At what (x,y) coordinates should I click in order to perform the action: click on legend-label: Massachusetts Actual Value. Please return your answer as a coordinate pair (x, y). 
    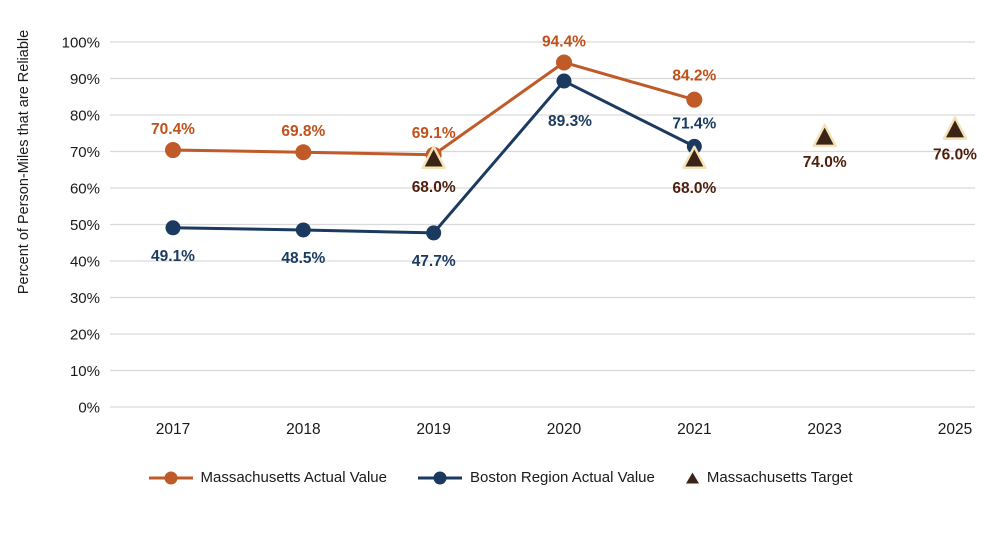
    Looking at the image, I should click on (294, 477).